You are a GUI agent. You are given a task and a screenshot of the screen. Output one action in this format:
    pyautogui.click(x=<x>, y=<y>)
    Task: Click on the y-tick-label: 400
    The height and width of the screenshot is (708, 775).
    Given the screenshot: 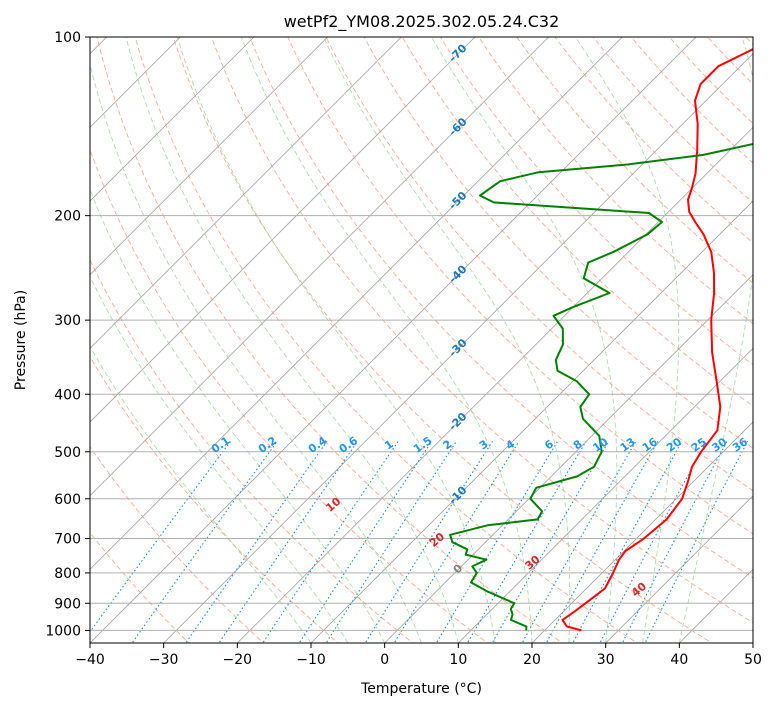 What is the action you would take?
    pyautogui.click(x=67, y=395)
    